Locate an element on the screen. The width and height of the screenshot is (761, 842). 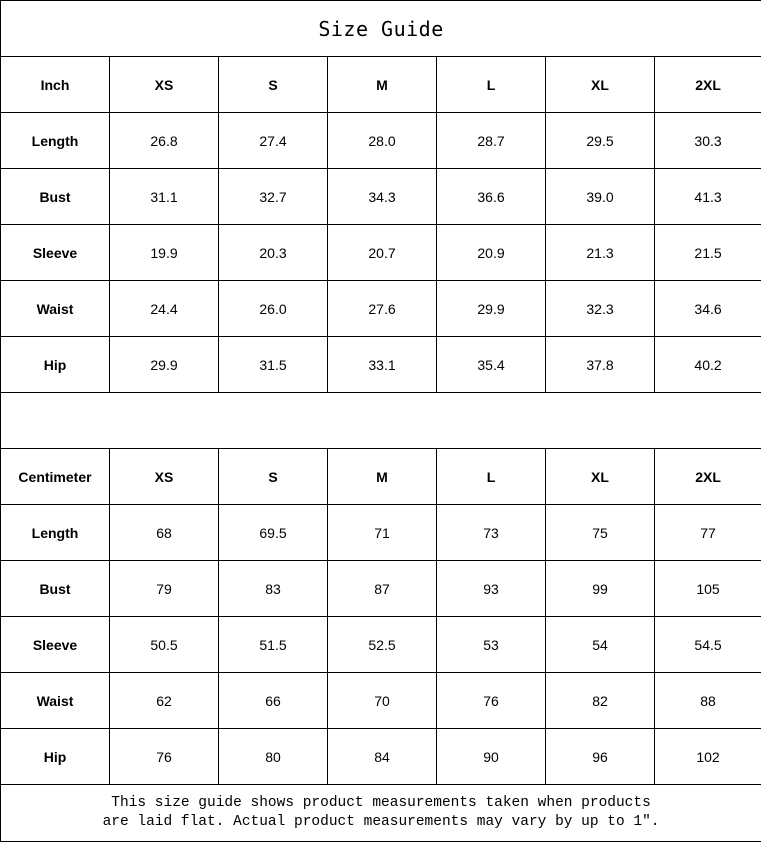
table-row: Length 26.8 27.4 28.0 28.7 29.5 30.3 is located at coordinates (380, 140).